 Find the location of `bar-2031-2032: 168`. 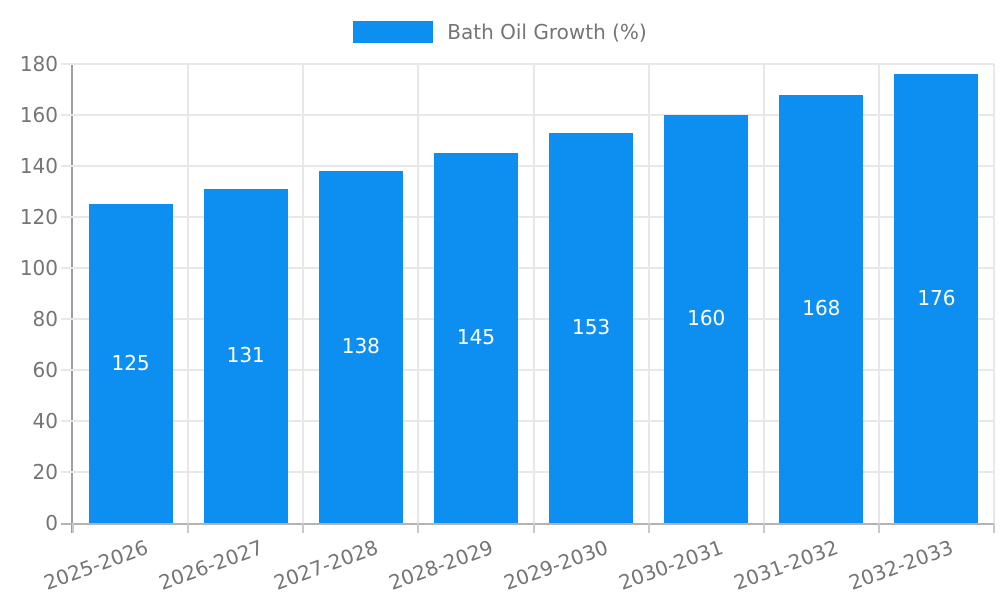

bar-2031-2032: 168 is located at coordinates (821, 308).